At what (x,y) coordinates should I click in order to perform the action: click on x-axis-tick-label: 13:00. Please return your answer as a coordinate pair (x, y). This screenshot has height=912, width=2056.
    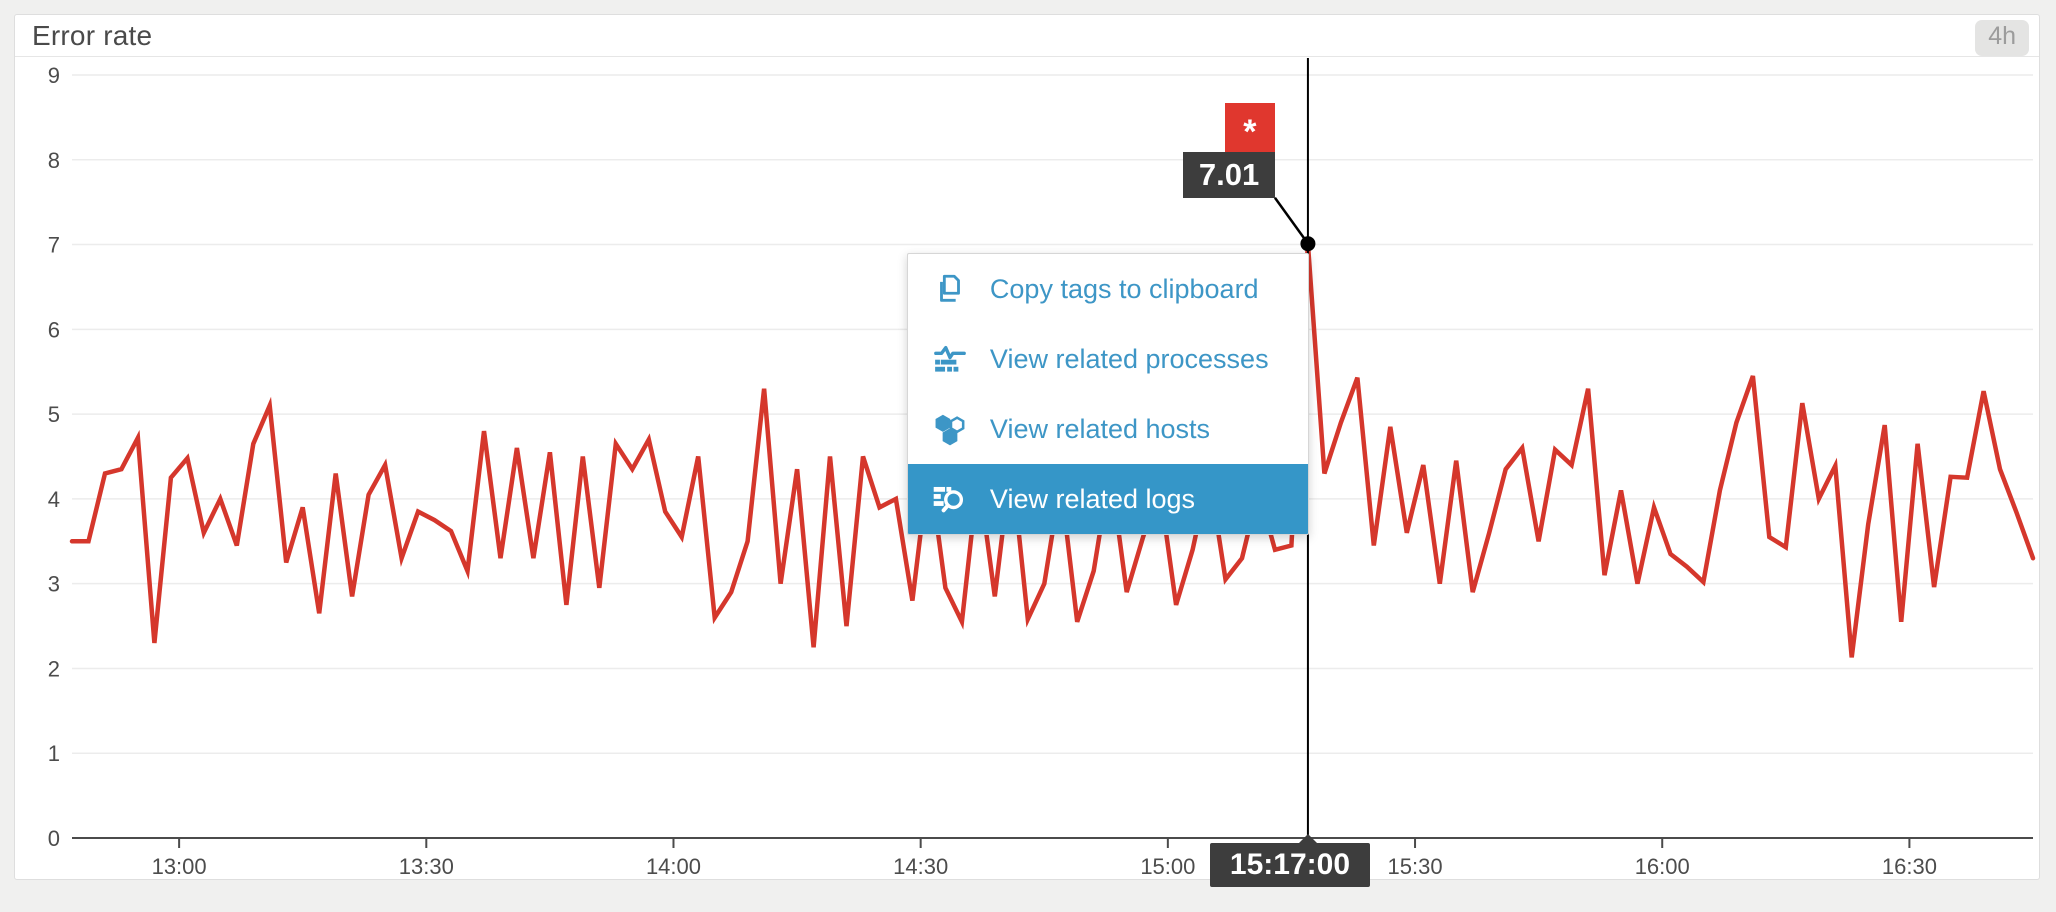
    Looking at the image, I should click on (179, 866).